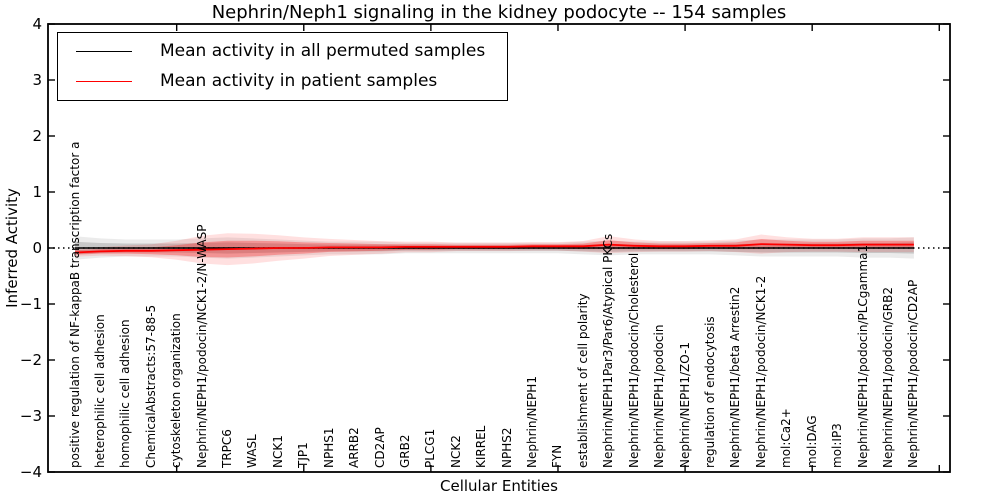  Describe the element at coordinates (735, 377) in the screenshot. I see `x-category-label: Nephrin/NEPH1/beta Arrestin2` at that location.